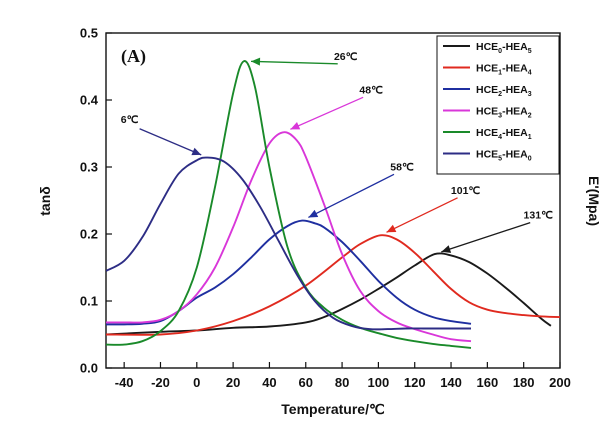 This screenshot has width=600, height=433. Describe the element at coordinates (130, 120) in the screenshot. I see `annotation-label: 6℃` at that location.